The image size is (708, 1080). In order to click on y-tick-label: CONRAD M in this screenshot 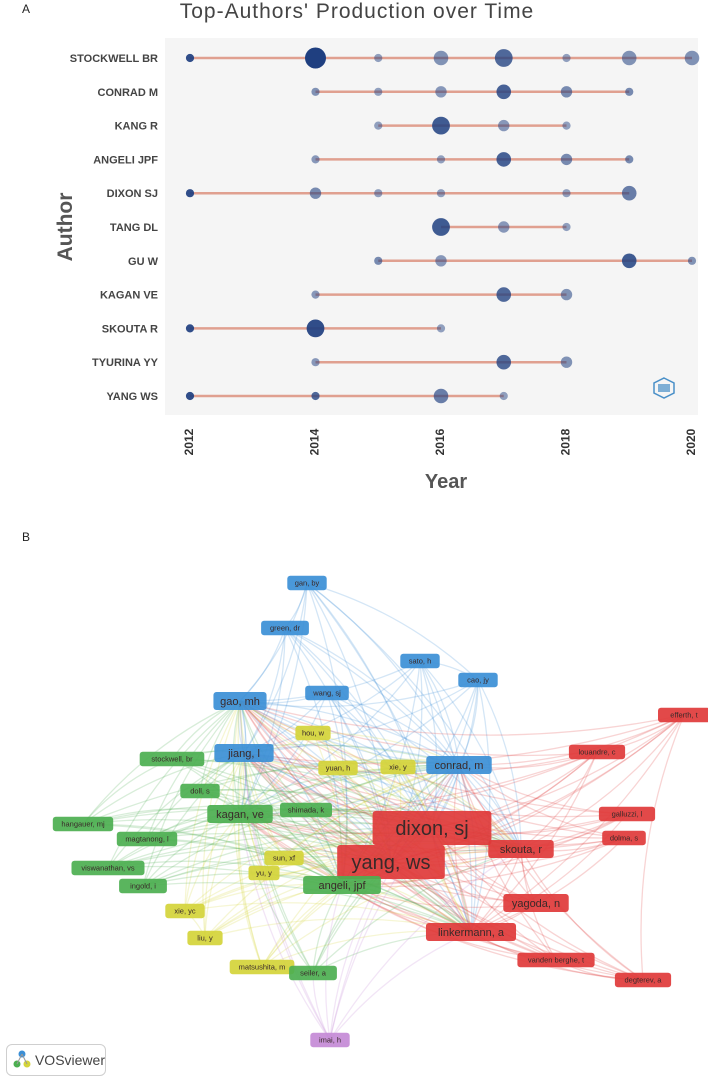, I will do `click(128, 93)`.